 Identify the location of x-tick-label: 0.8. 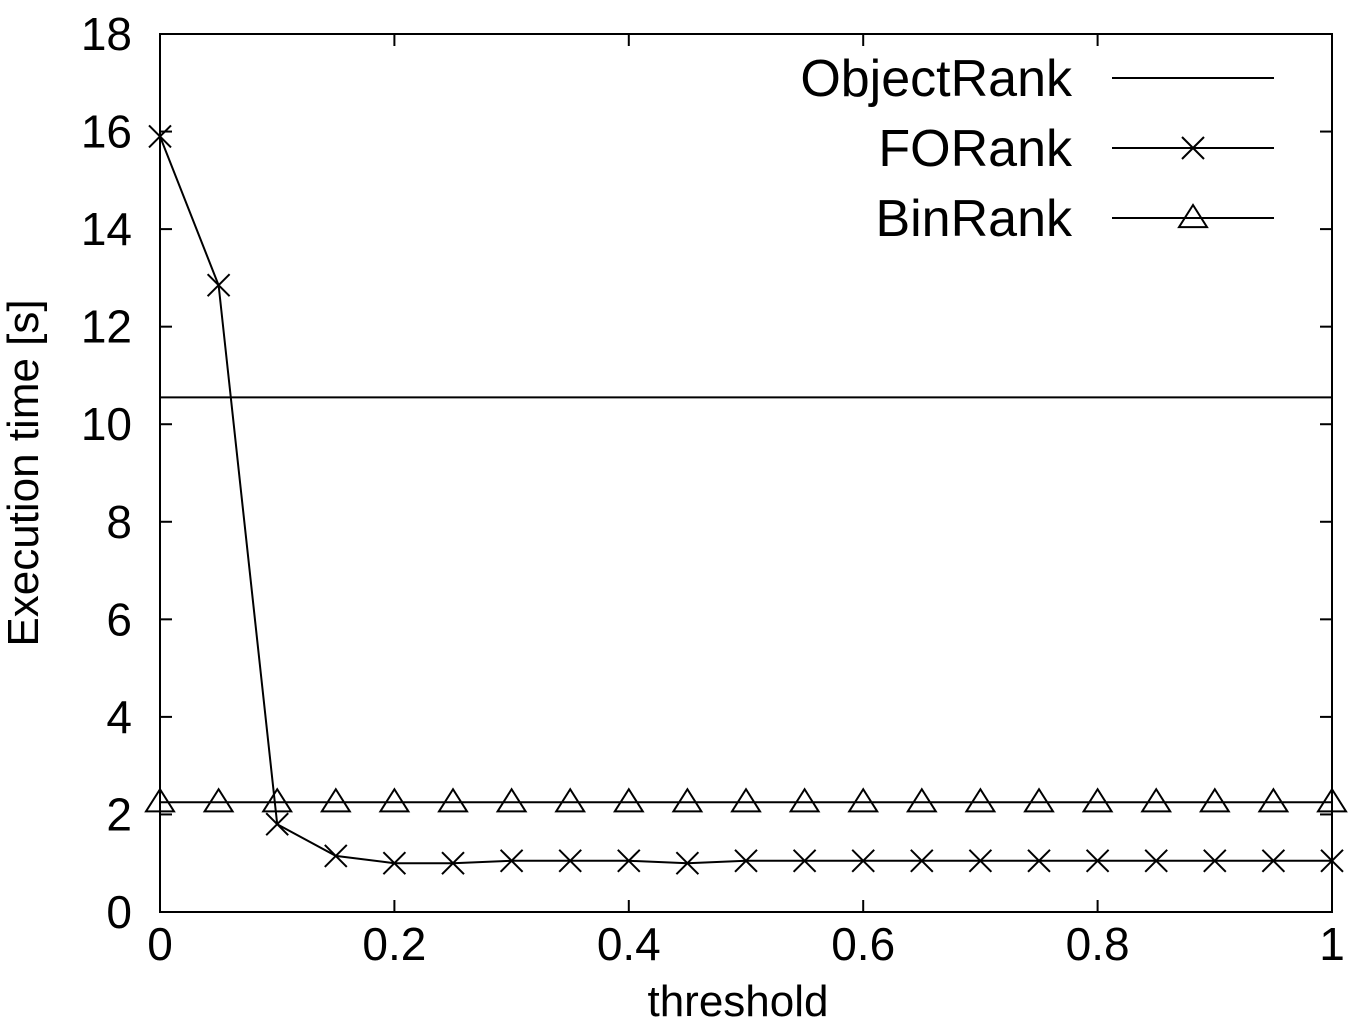
(1098, 944).